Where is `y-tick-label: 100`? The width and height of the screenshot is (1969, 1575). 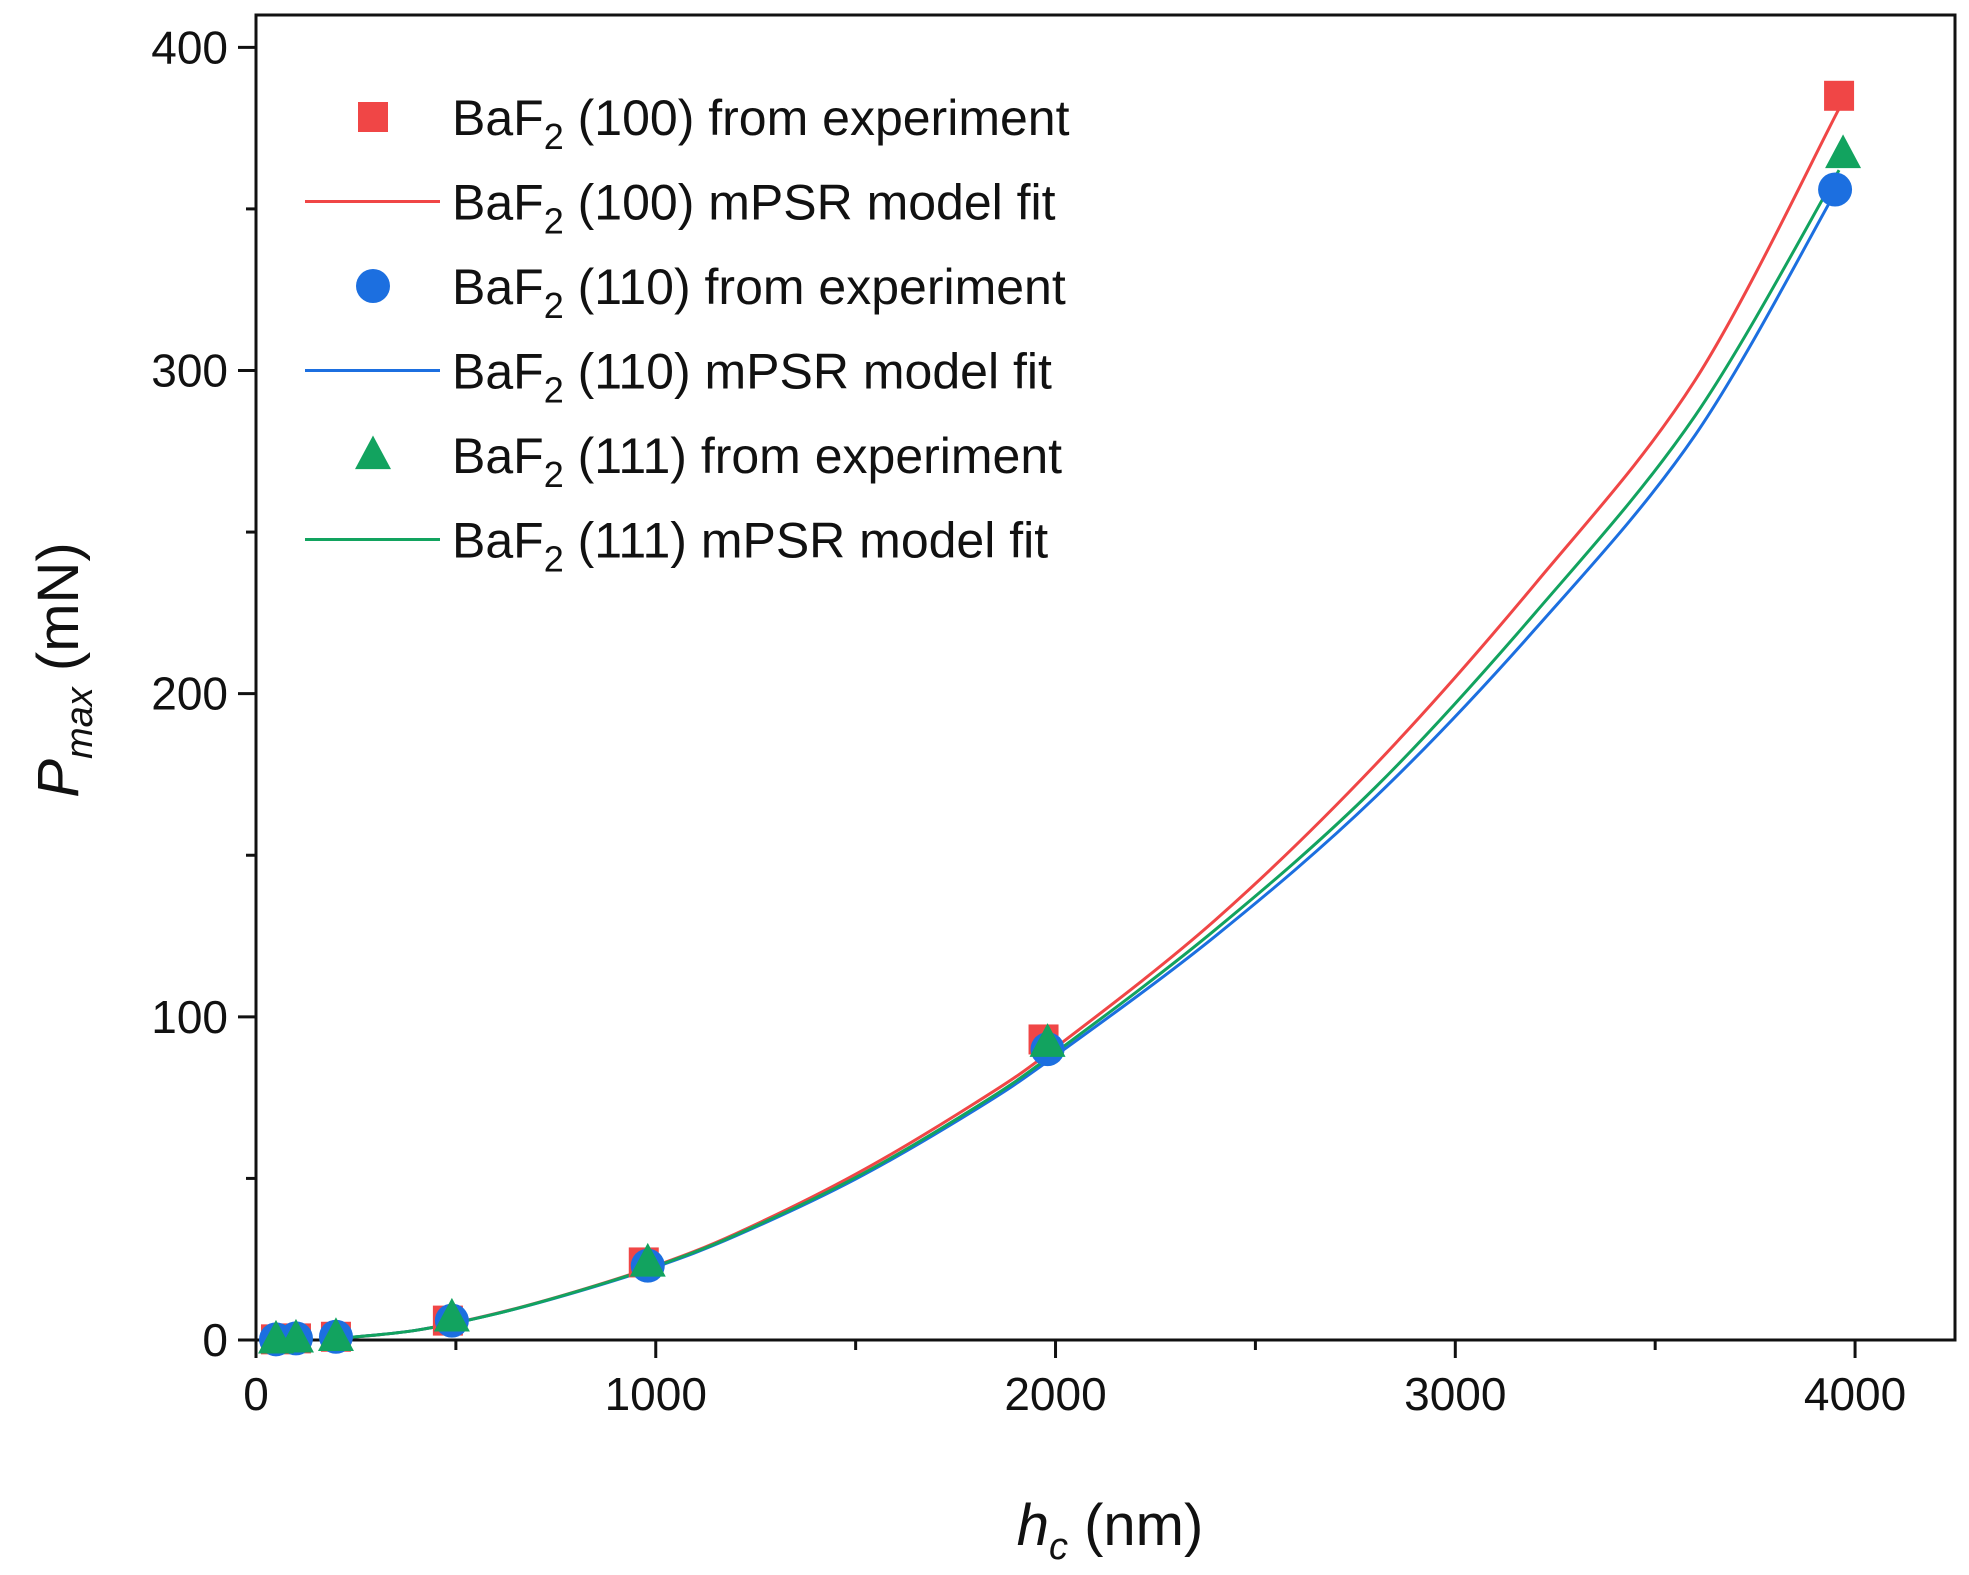 y-tick-label: 100 is located at coordinates (189, 1017).